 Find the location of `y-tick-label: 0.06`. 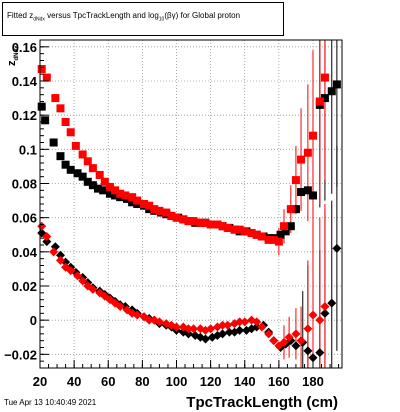

y-tick-label: 0.06 is located at coordinates (24, 218).